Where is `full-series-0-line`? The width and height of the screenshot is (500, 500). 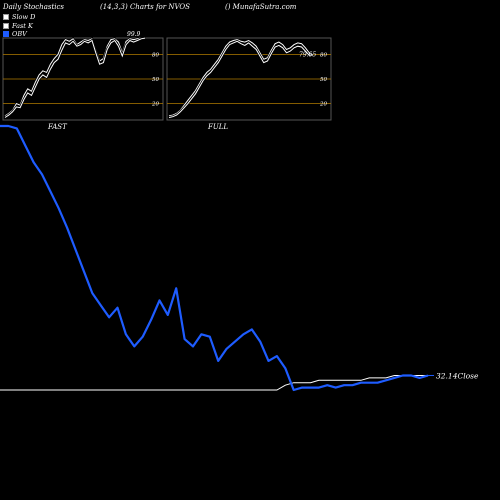 full-series-0-line is located at coordinates (241, 78).